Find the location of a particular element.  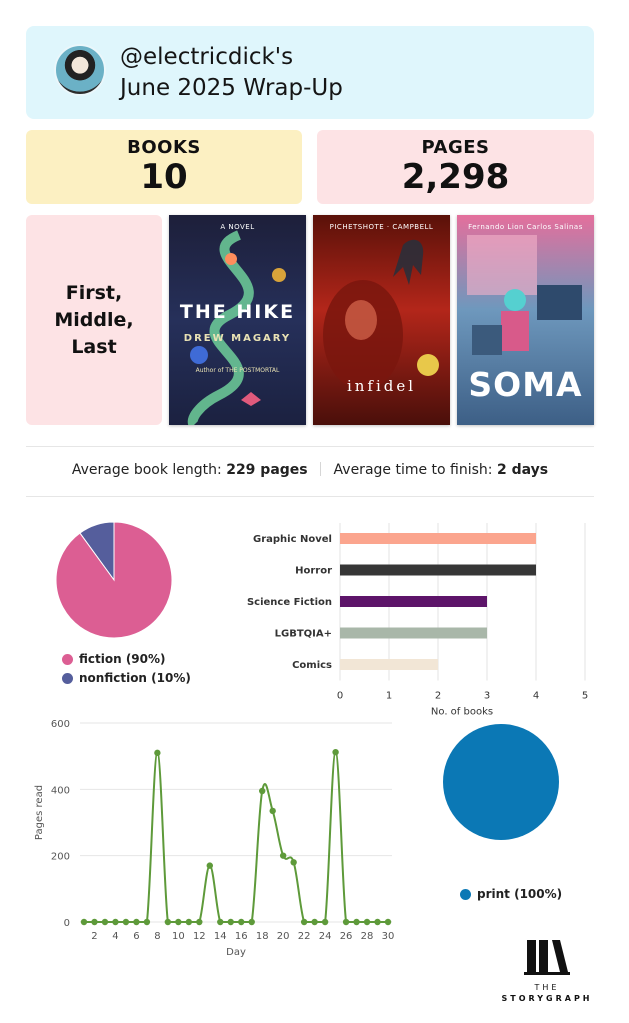

cover-title: SOMA is located at coordinates (525, 384).